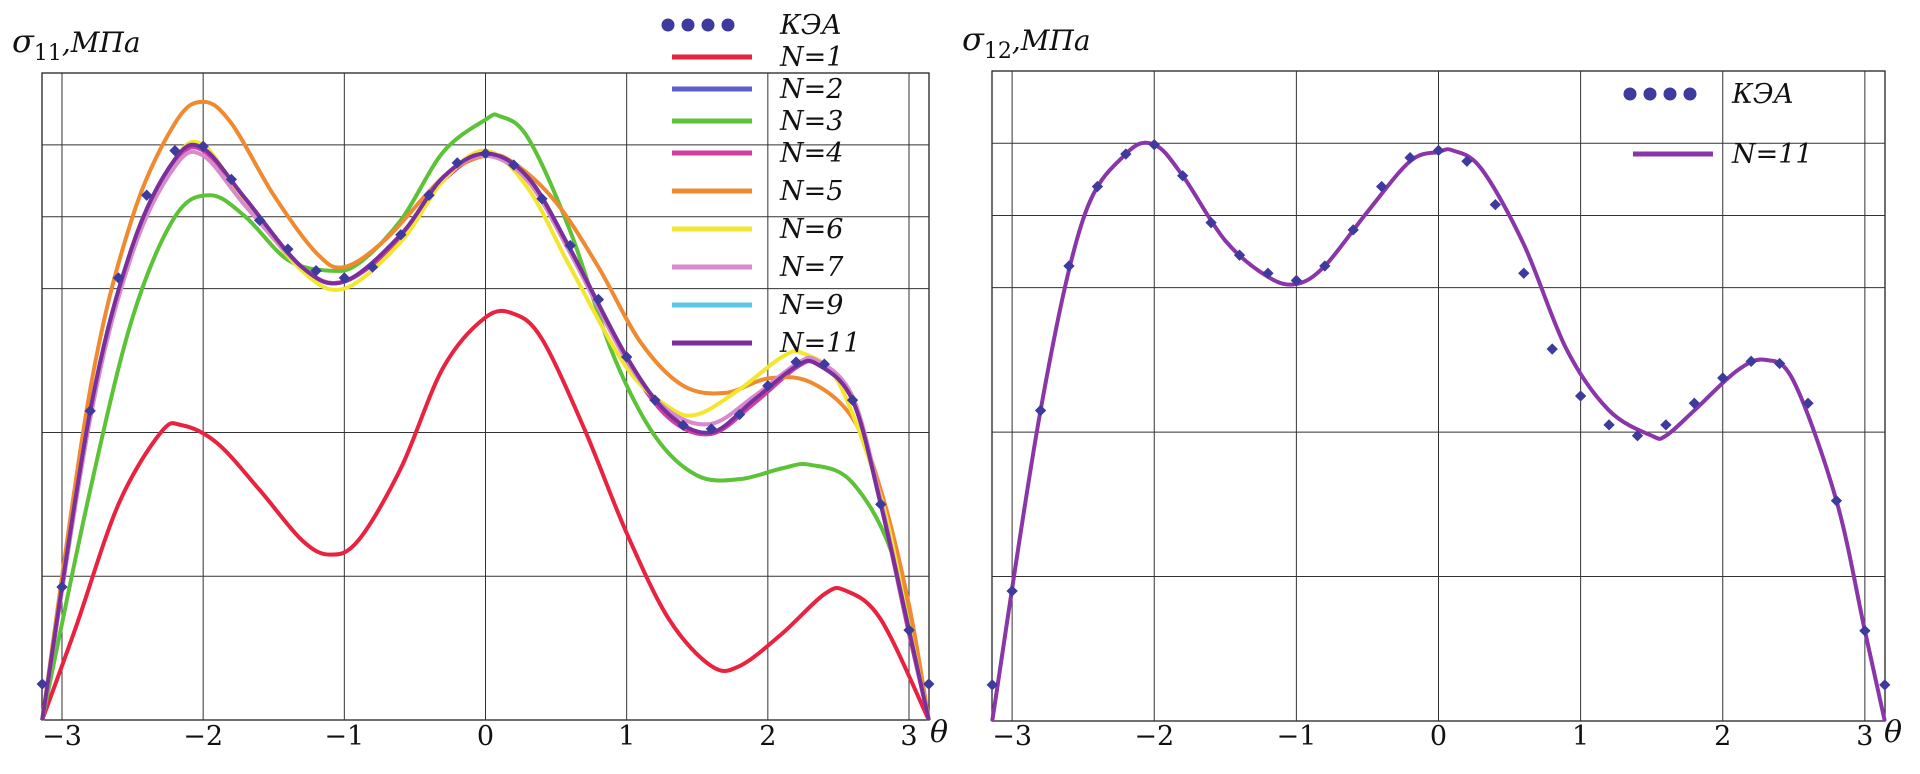 The image size is (1920, 774). Describe the element at coordinates (811, 267) in the screenshot. I see `legend-label: N=7` at that location.